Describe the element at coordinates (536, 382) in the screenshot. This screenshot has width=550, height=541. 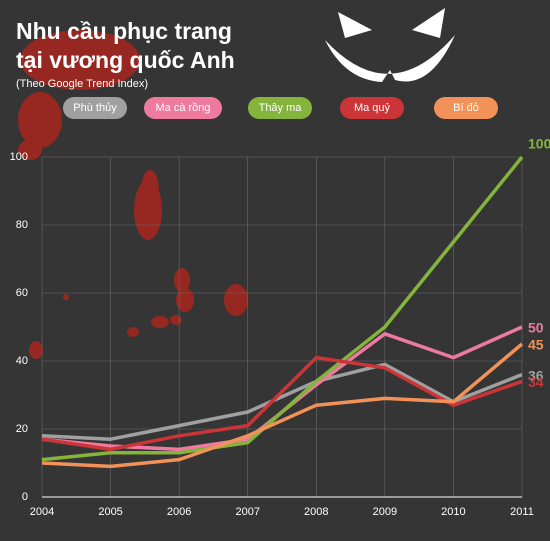
I see `end-label: 34` at that location.